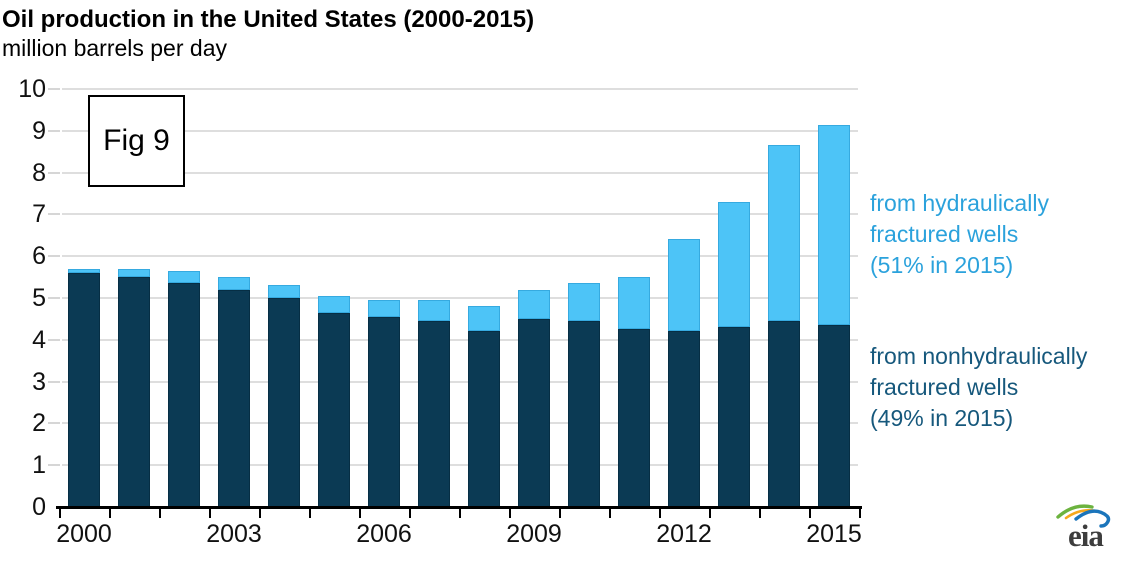 The image size is (1122, 561). I want to click on bar-nonfracked-2003, so click(234, 398).